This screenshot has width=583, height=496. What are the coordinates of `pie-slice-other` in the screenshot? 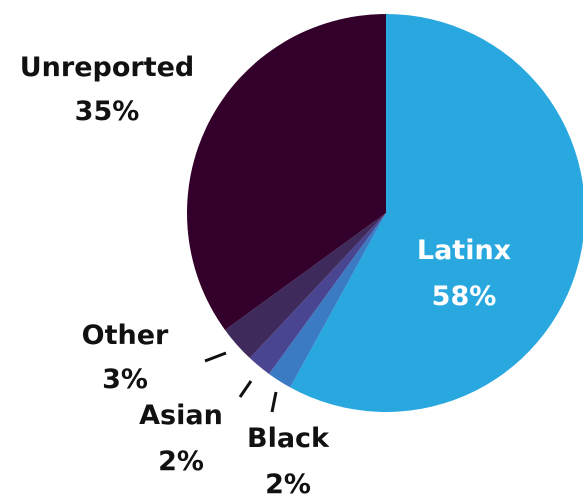 It's located at (305, 286).